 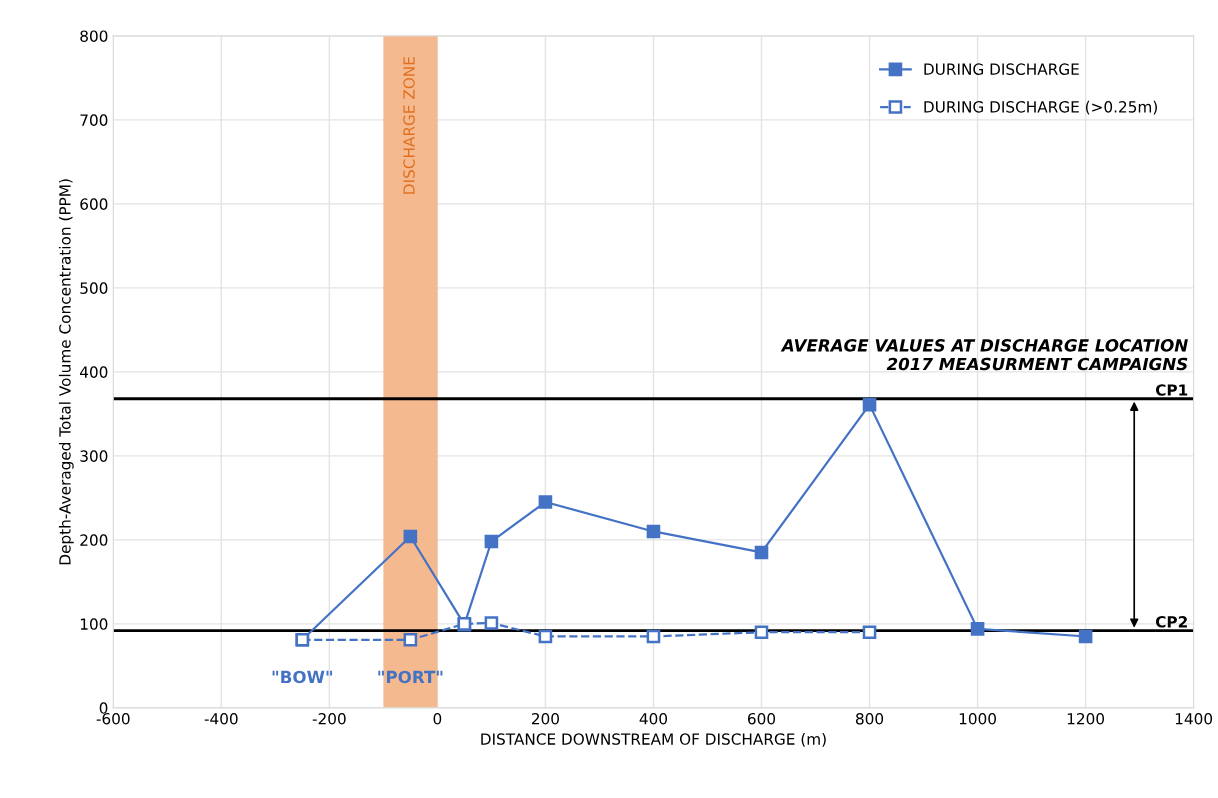 I want to click on y-tick-label: 0, so click(x=103, y=708).